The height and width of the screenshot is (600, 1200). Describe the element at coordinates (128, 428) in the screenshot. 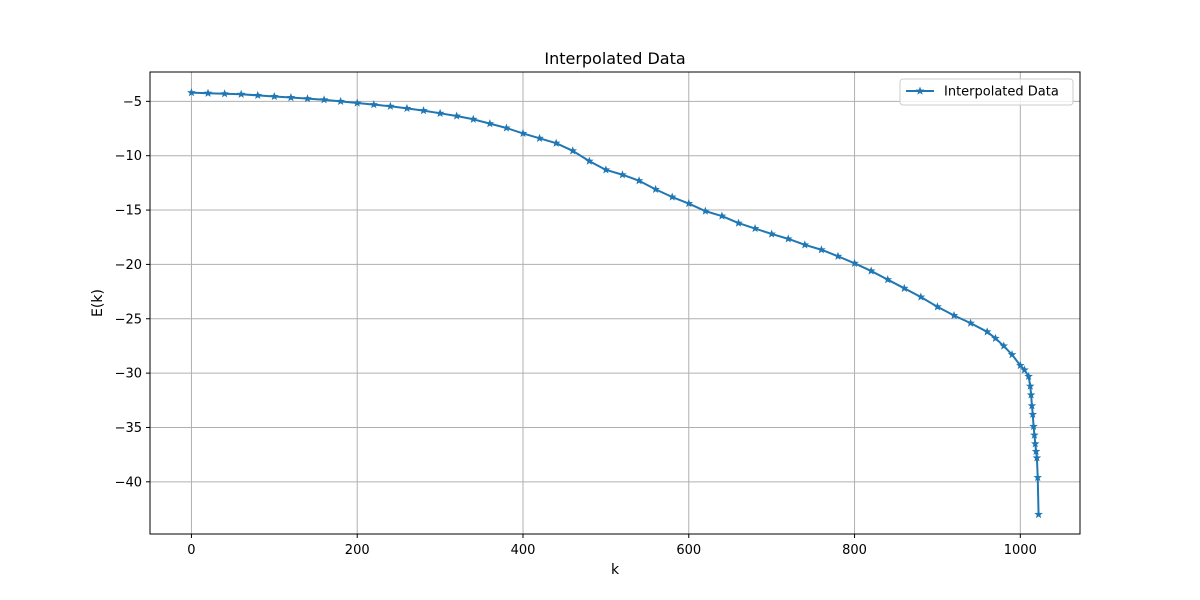

I see `y-tick-label: −35` at that location.